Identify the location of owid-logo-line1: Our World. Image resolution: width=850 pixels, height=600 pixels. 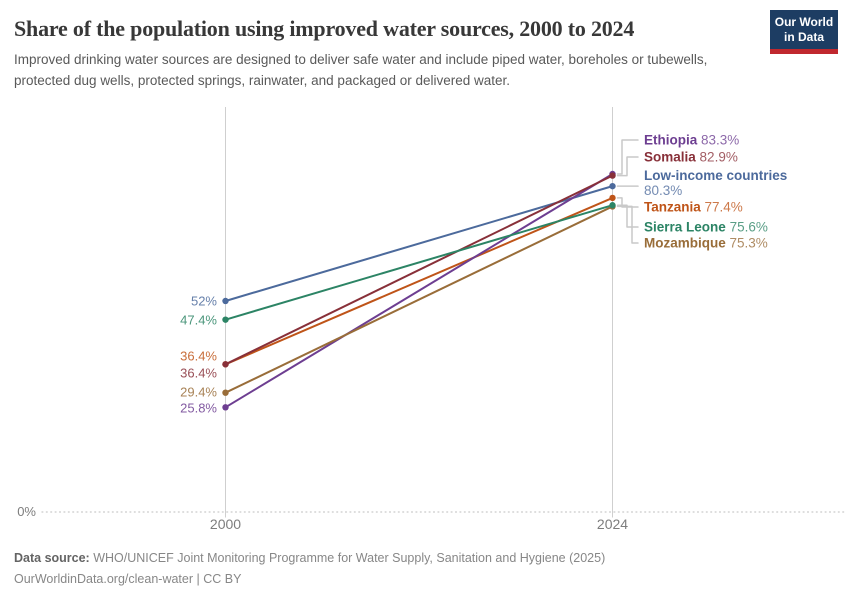
(804, 22).